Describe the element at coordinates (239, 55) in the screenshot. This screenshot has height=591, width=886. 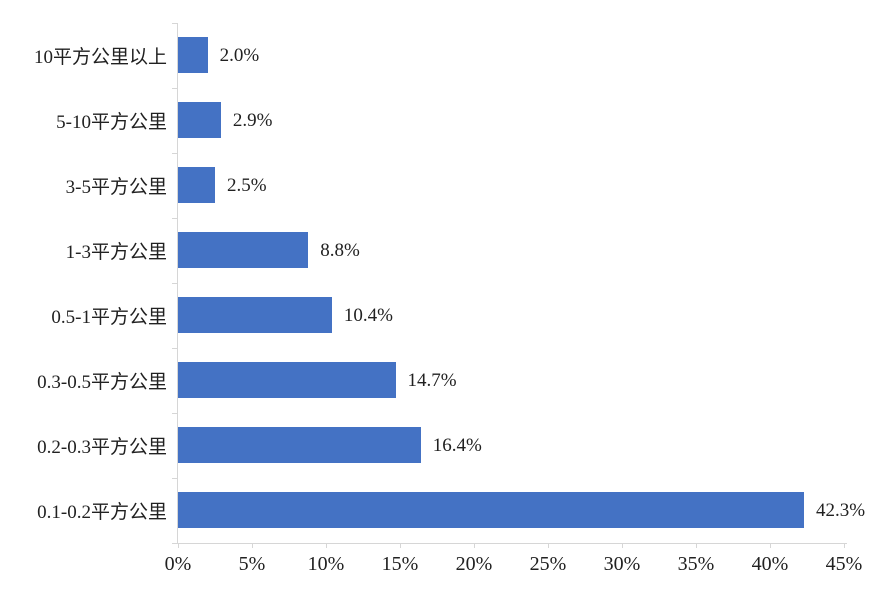
I see `value-label: 2.0%` at that location.